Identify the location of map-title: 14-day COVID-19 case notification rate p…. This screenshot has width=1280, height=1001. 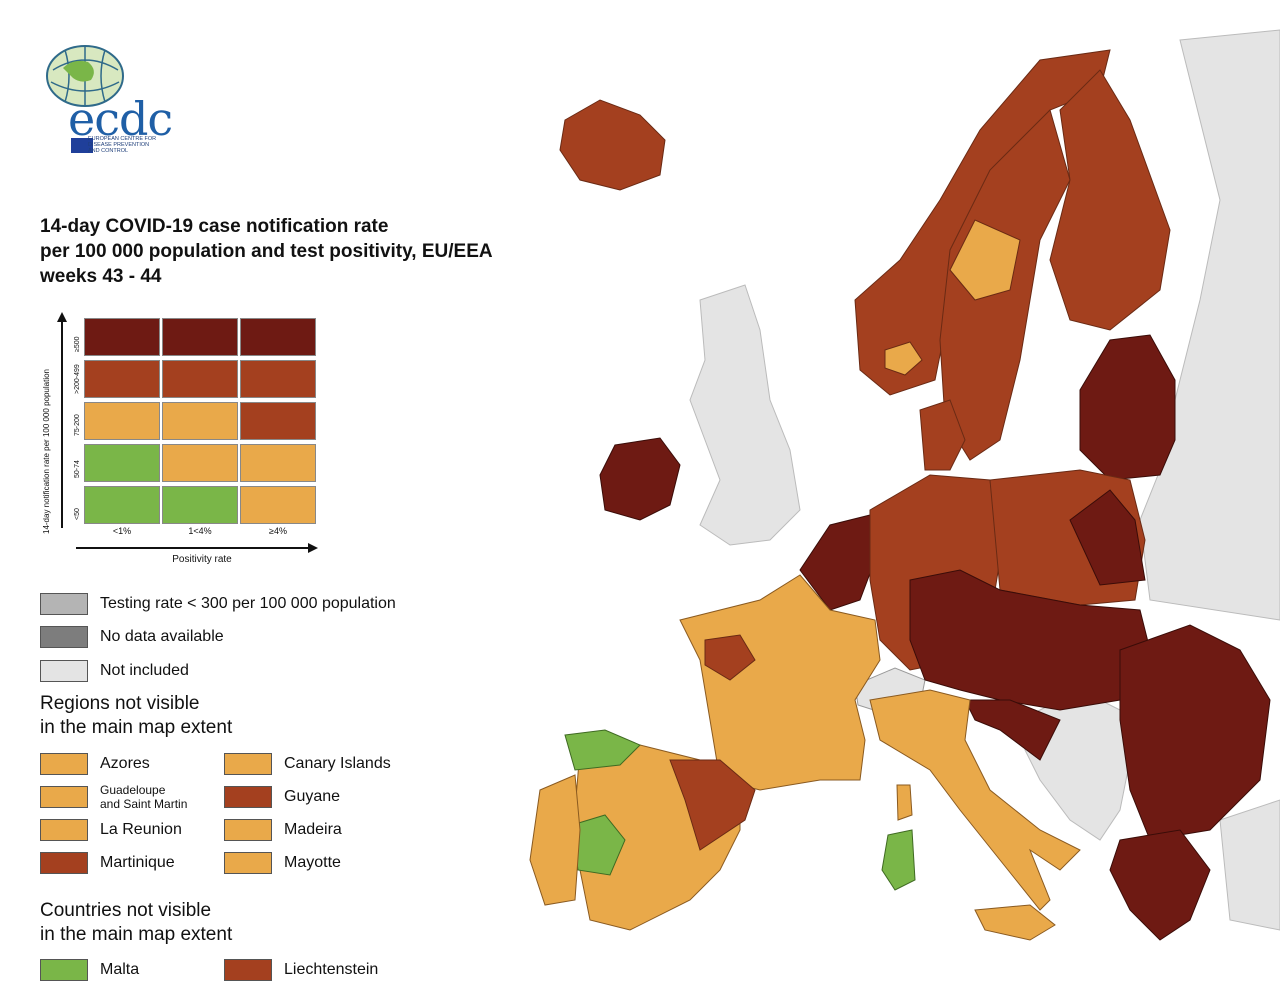
(266, 251).